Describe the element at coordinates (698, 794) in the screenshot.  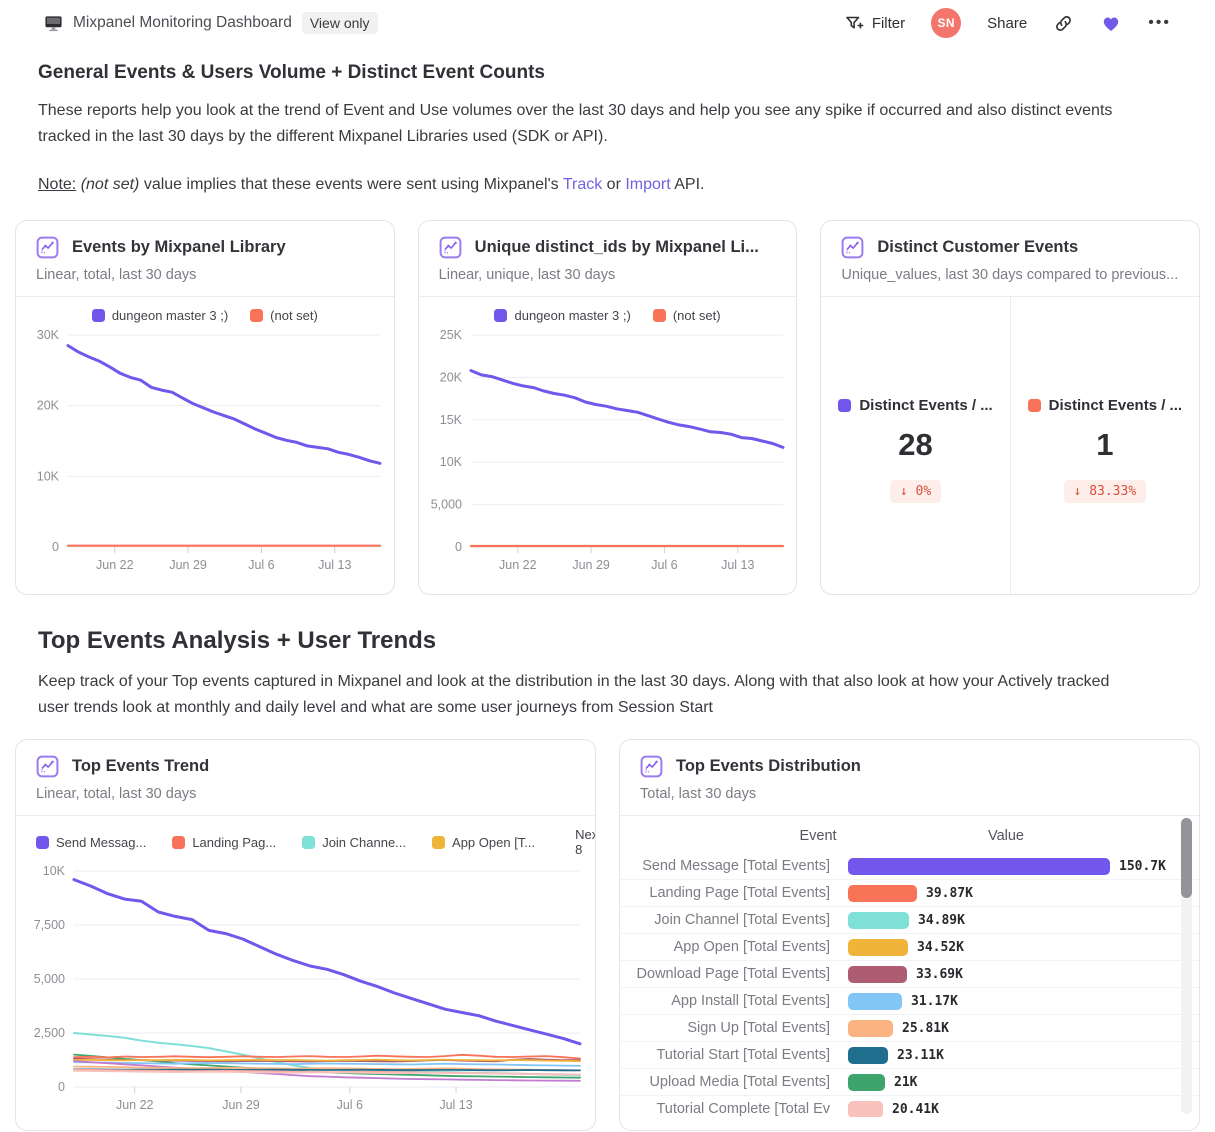
I see `card-subtitle: Total, last 30 days` at that location.